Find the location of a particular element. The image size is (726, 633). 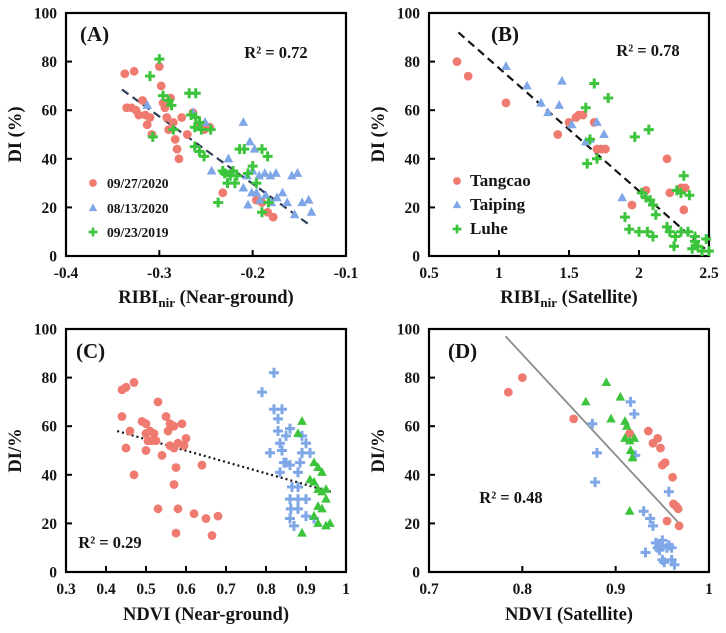

r2-label: R² = 0.48 is located at coordinates (510, 497).